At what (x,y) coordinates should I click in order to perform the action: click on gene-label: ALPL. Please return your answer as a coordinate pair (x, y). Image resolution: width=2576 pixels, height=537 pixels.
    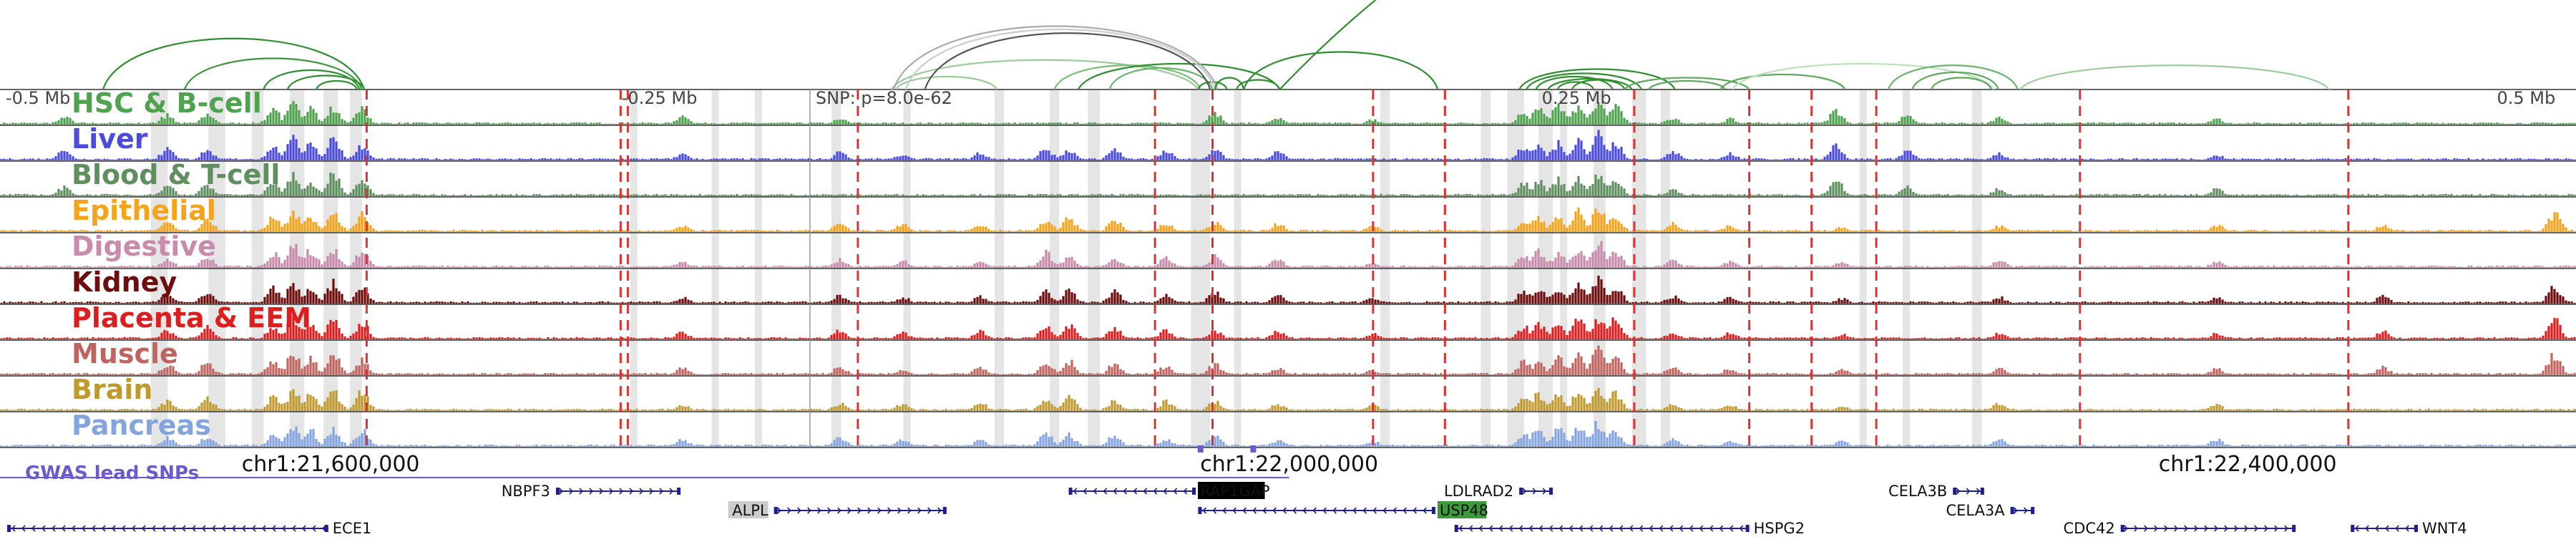
    Looking at the image, I should click on (750, 510).